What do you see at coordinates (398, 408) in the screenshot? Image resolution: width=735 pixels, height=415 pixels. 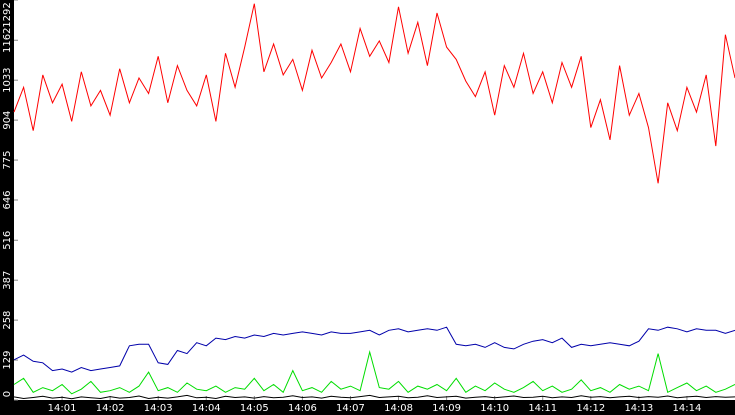 I see `x-tick-label: 14:08` at bounding box center [398, 408].